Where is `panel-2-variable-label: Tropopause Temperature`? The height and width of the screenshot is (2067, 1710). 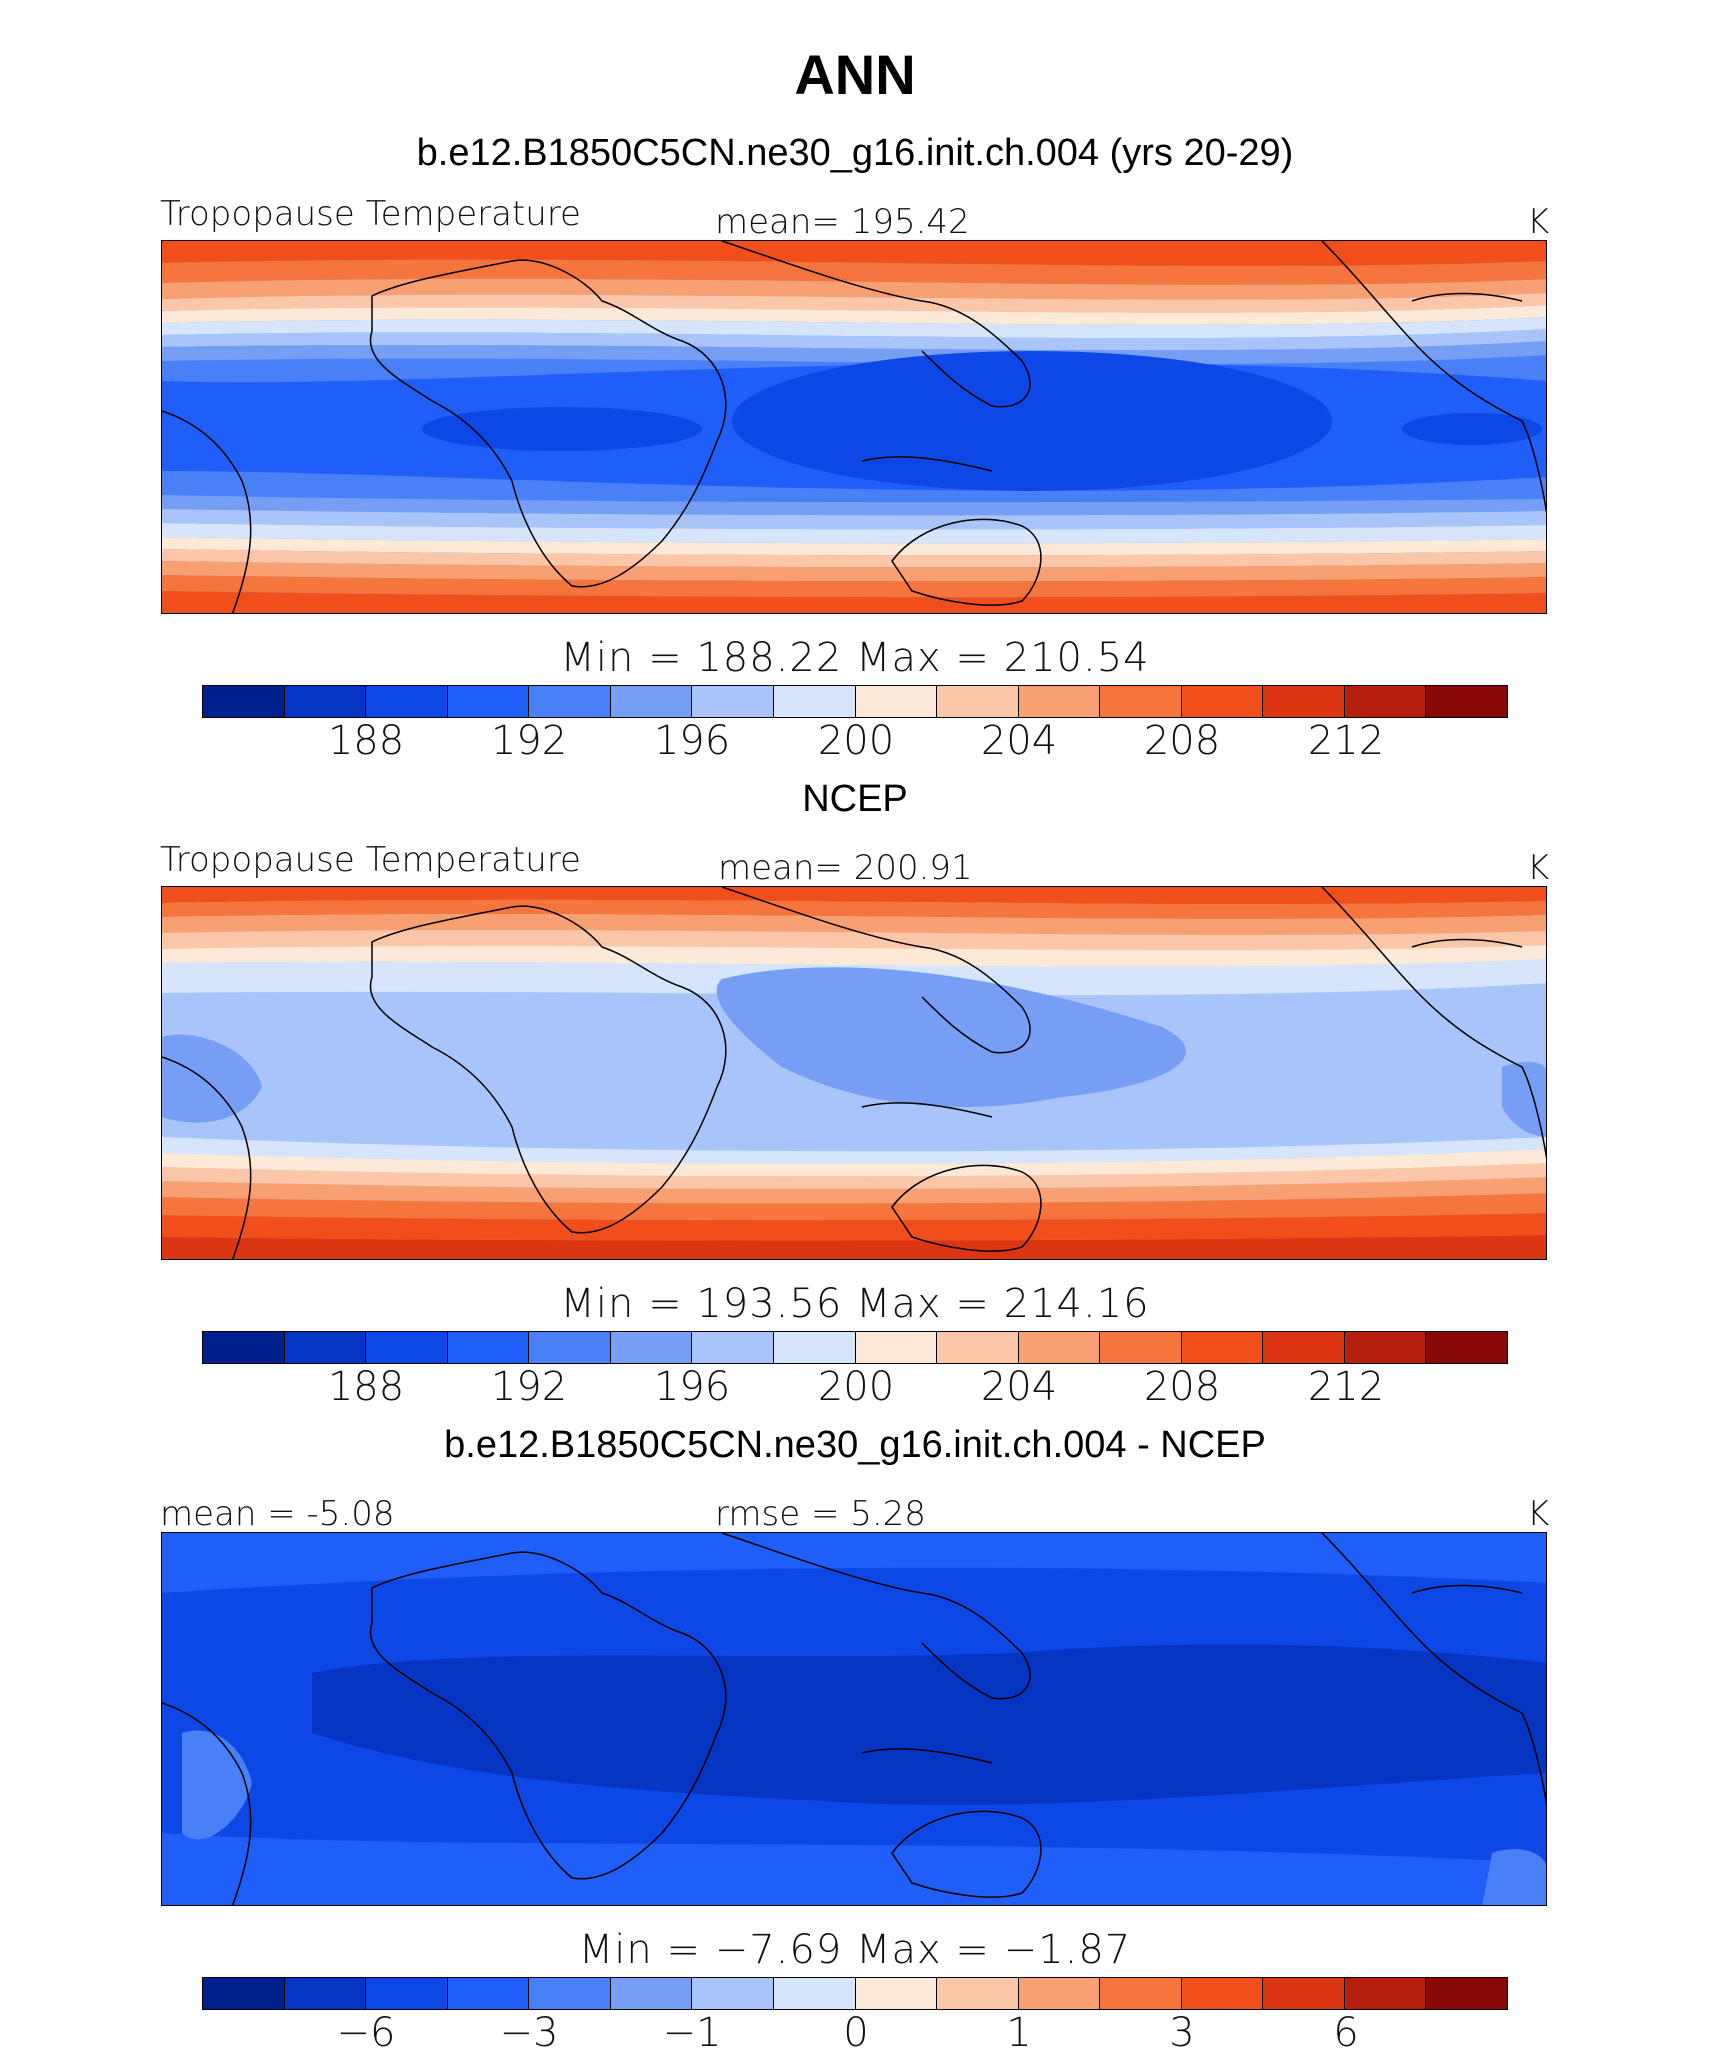 panel-2-variable-label: Tropopause Temperature is located at coordinates (370, 860).